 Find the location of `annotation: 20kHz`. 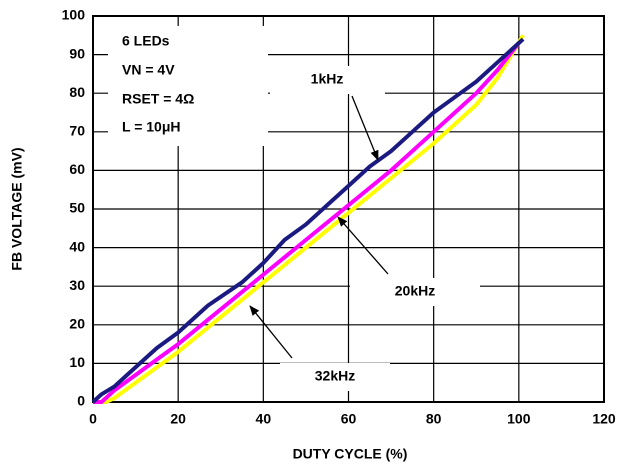

annotation: 20kHz is located at coordinates (415, 291).